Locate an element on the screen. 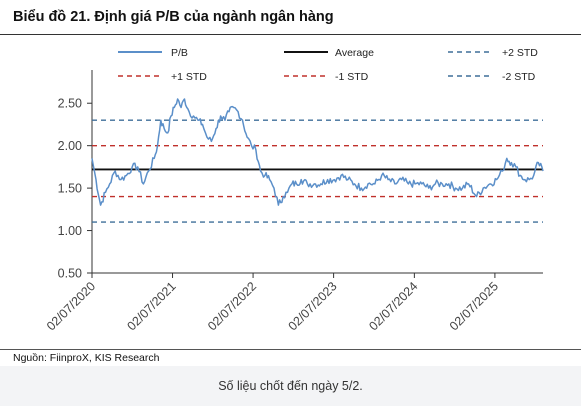  y-tick-label: 0.50 is located at coordinates (70, 274).